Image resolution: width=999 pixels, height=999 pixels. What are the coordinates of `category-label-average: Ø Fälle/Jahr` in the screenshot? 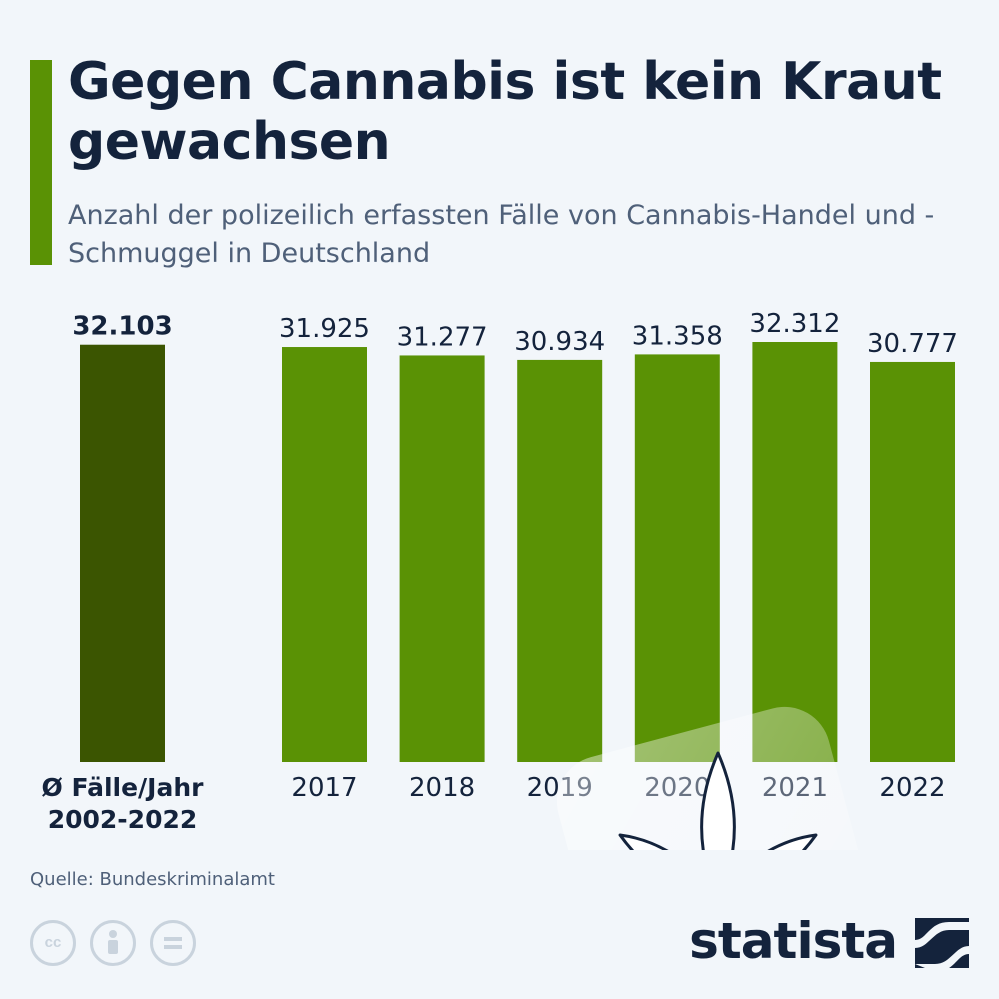 It's located at (123, 787).